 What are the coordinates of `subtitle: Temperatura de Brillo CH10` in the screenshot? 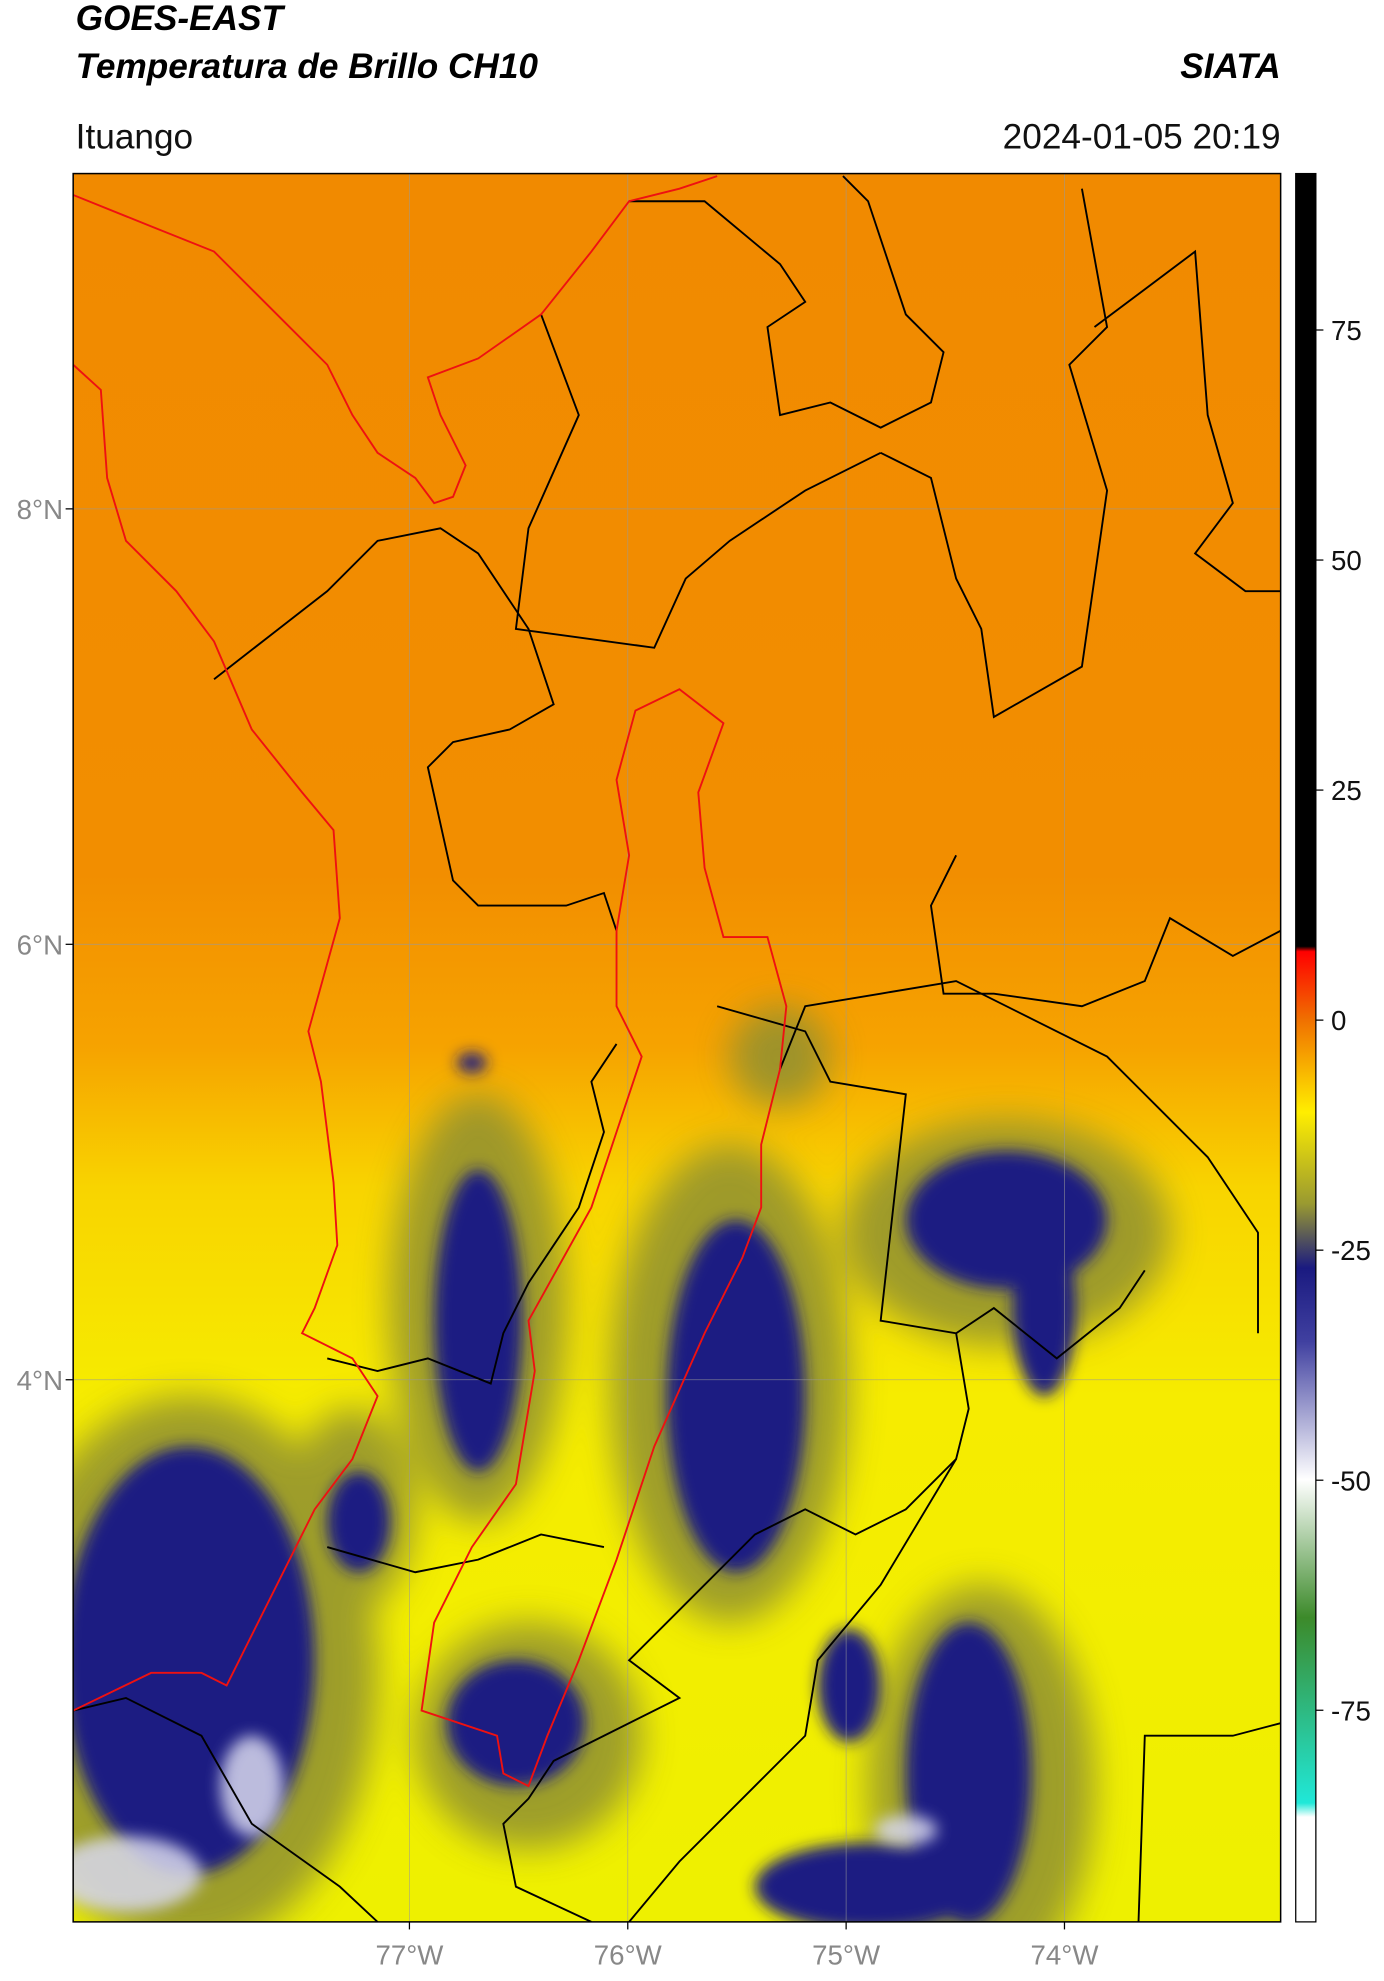 It's located at (307, 66).